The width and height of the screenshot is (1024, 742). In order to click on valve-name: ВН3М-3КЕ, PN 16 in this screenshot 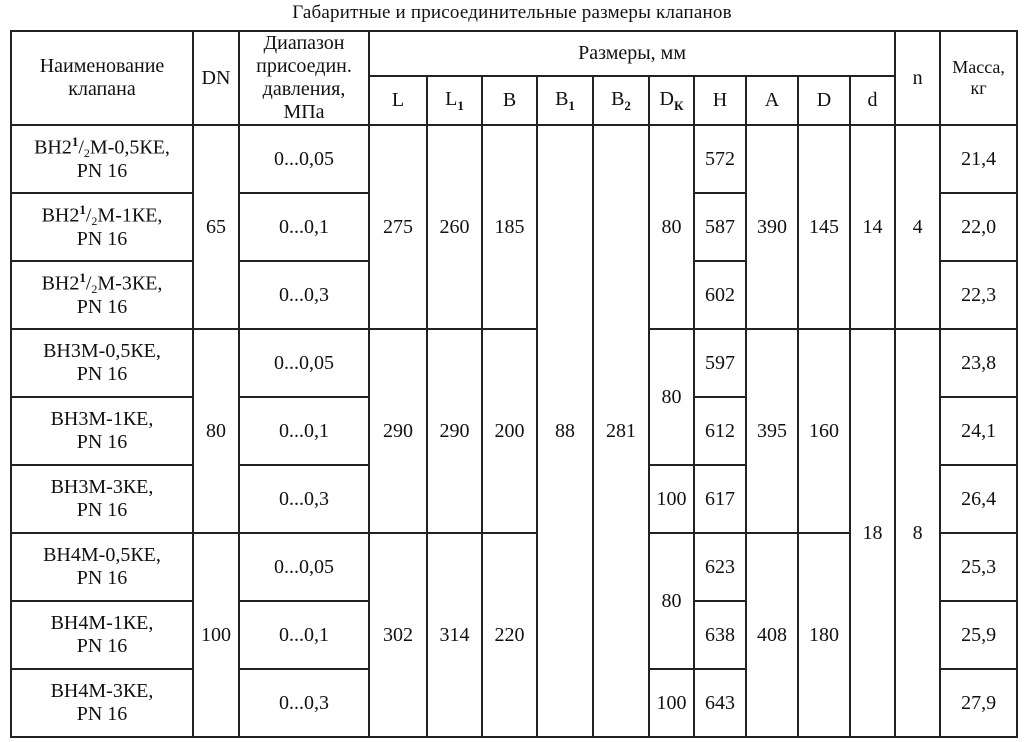, I will do `click(102, 499)`.